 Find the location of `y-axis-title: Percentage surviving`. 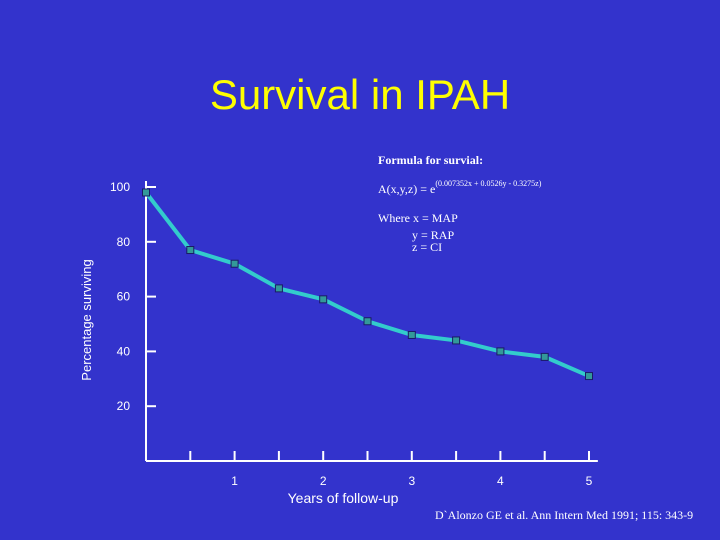

y-axis-title: Percentage surviving is located at coordinates (86, 319).